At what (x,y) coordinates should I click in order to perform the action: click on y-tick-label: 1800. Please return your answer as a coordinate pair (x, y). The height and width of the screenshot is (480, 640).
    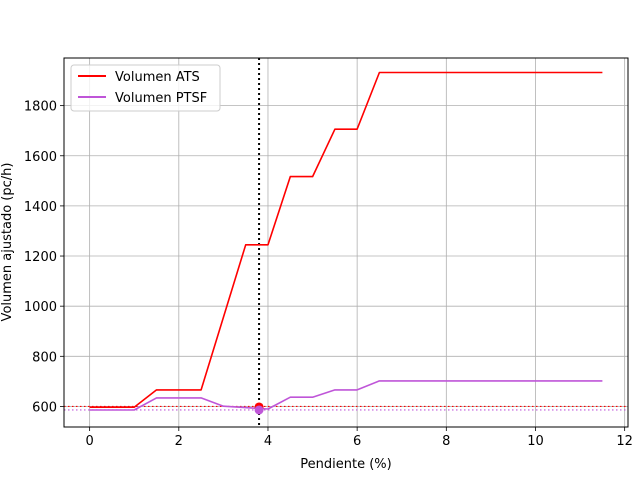
    Looking at the image, I should click on (40, 107).